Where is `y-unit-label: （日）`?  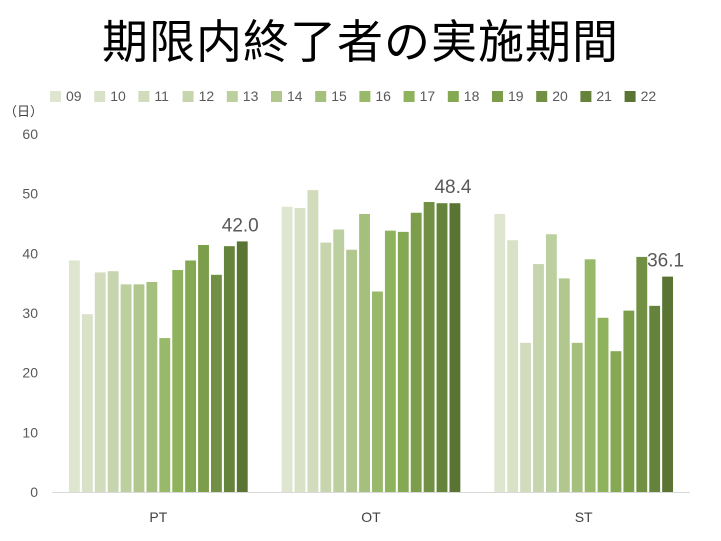 y-unit-label: （日） is located at coordinates (23, 112).